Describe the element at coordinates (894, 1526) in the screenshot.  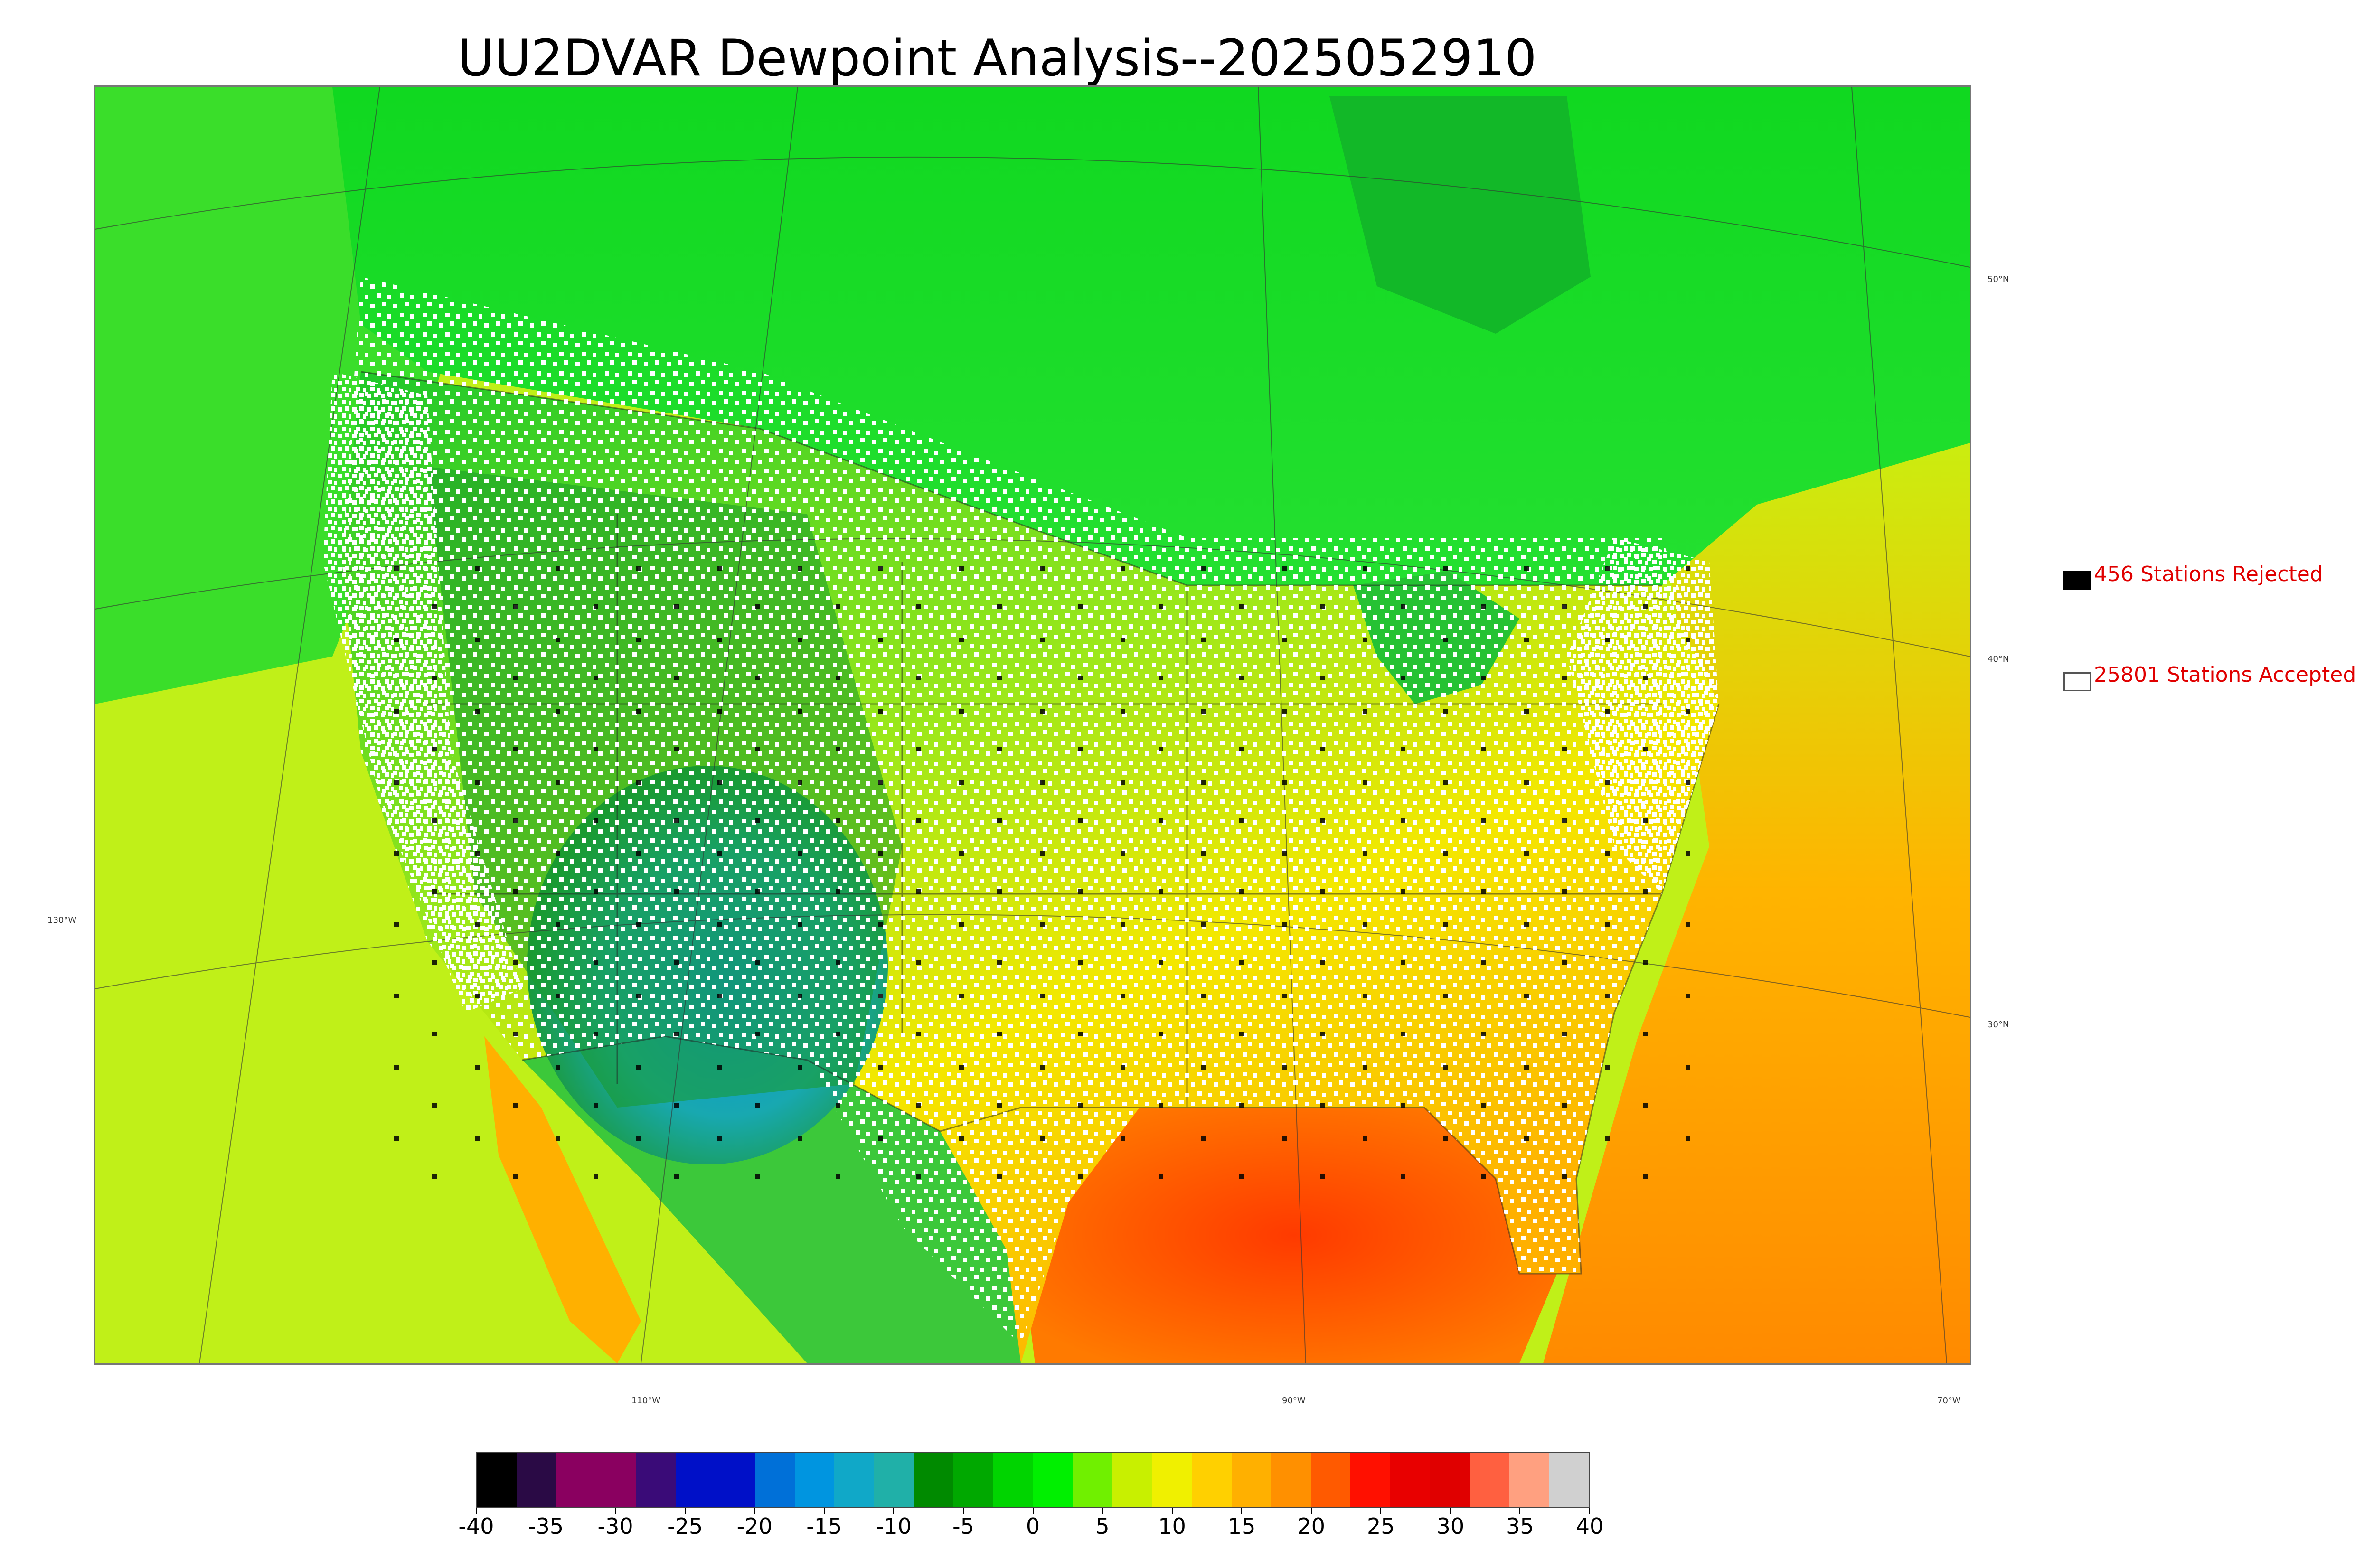
I see `colorbar-tick-label: -10` at that location.